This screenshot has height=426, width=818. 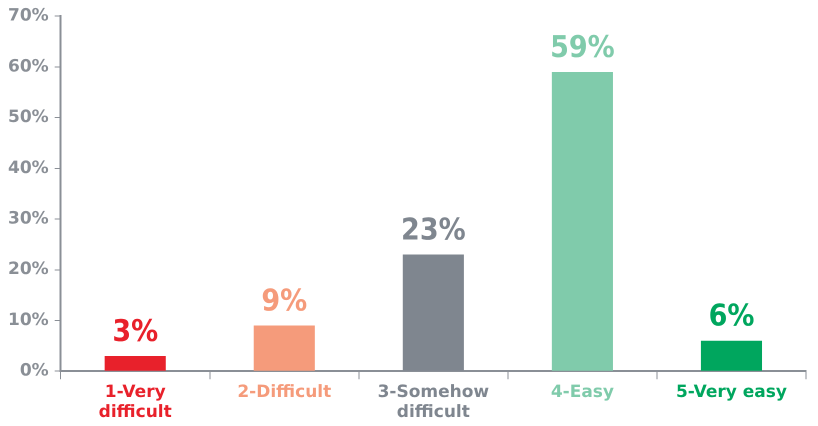 What do you see at coordinates (582, 47) in the screenshot?
I see `data-label: 59%` at bounding box center [582, 47].